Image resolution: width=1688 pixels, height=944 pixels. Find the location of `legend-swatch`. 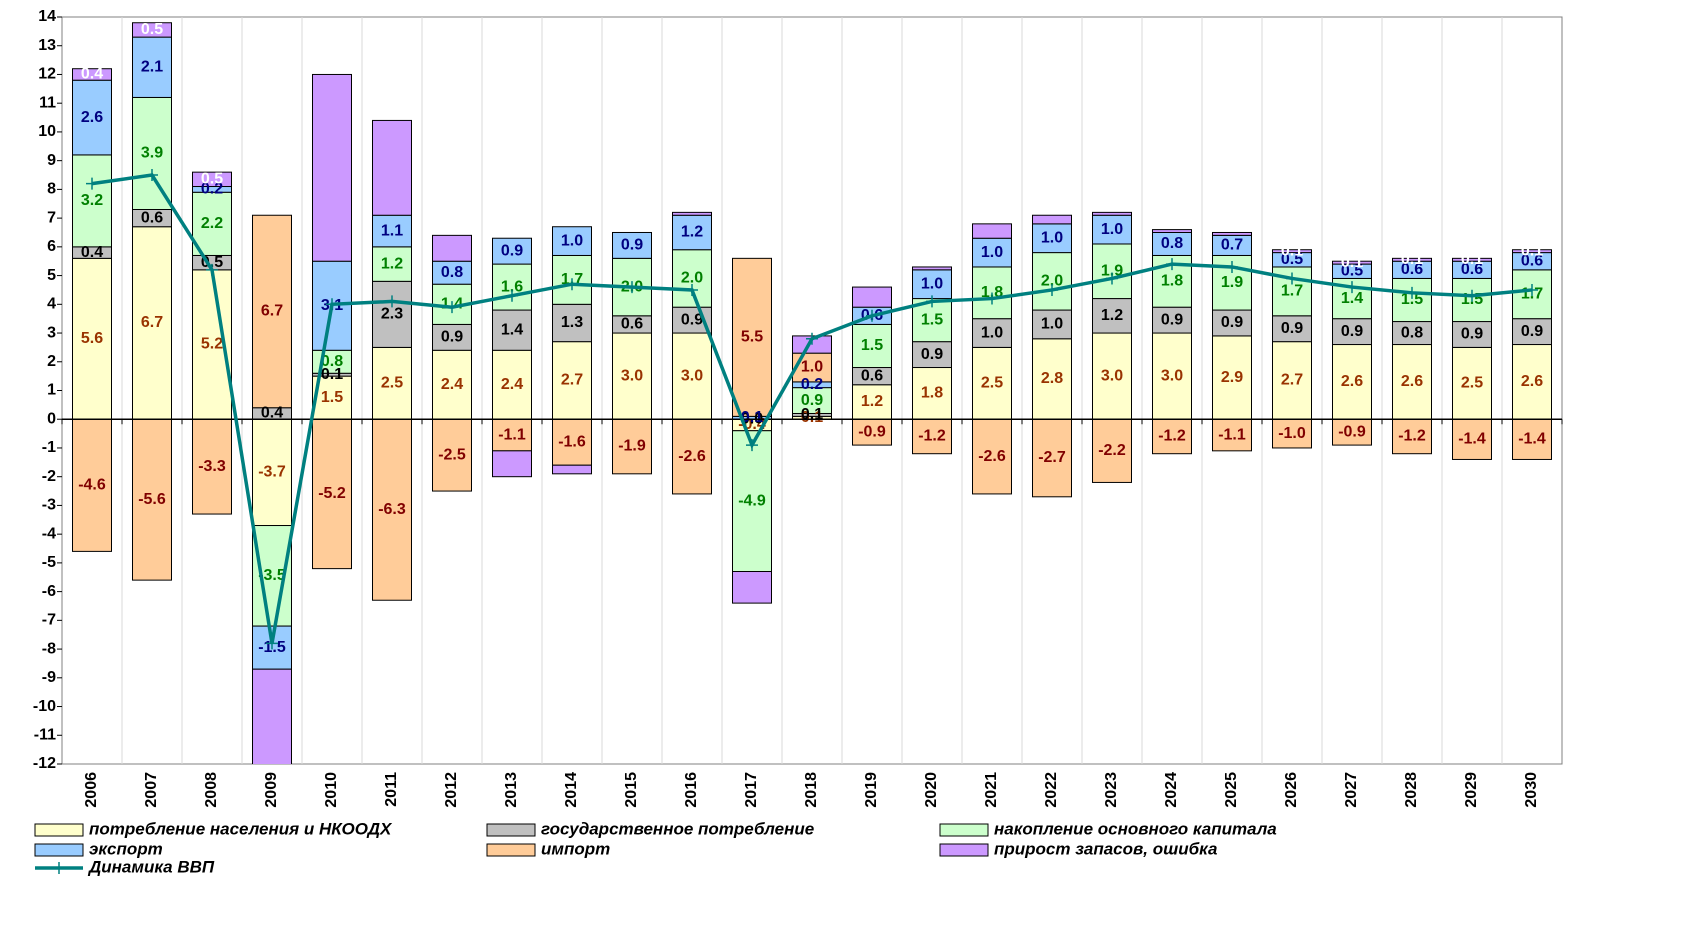

legend-swatch is located at coordinates (964, 850).